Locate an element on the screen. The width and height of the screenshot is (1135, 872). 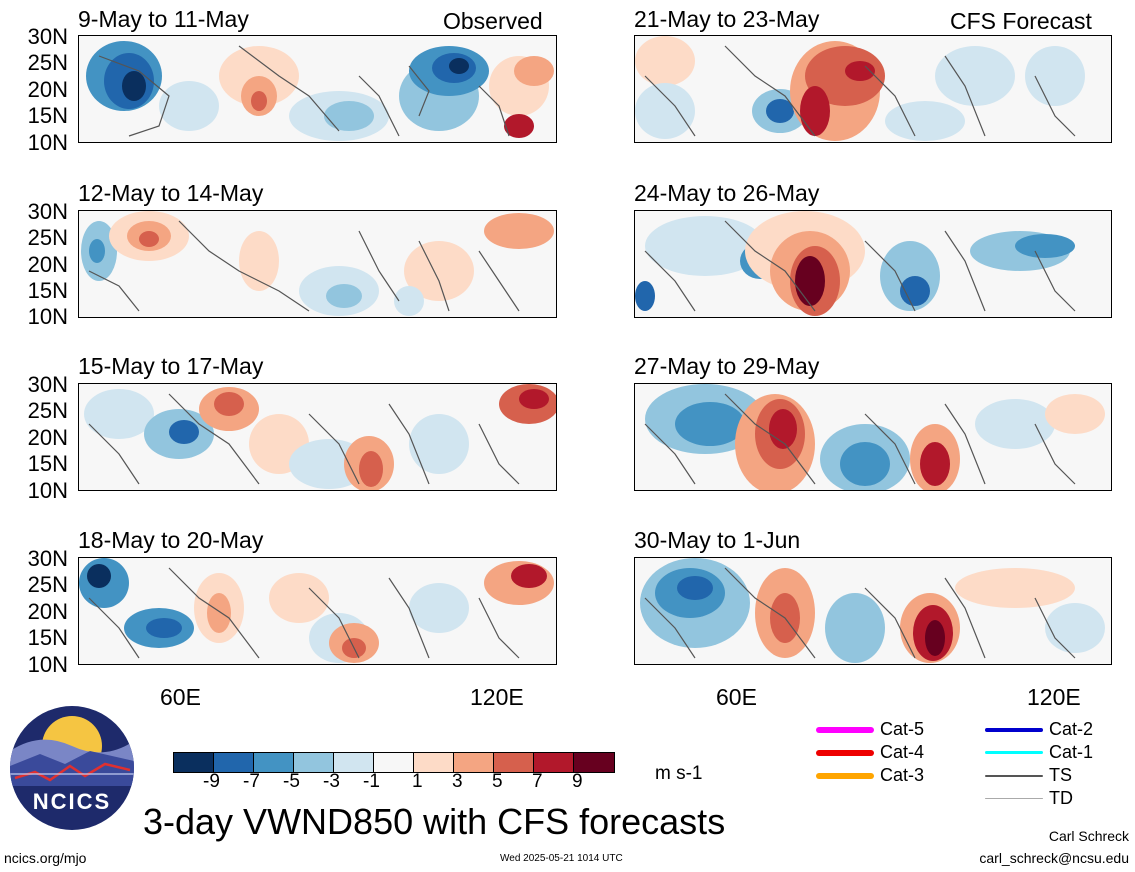
colorbar-tick: -1 is located at coordinates (371, 781).